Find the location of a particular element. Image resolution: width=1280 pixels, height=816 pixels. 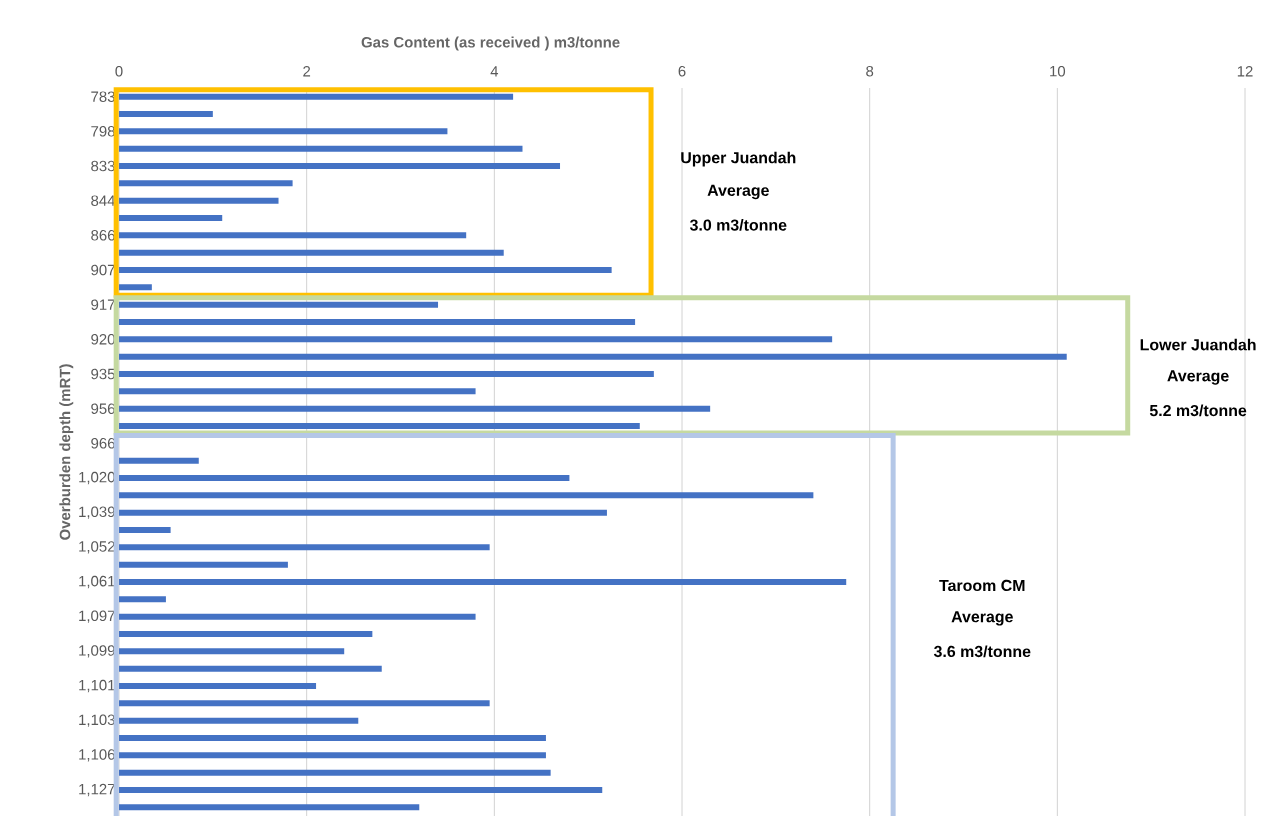

annotation: Taroom CM is located at coordinates (982, 585).